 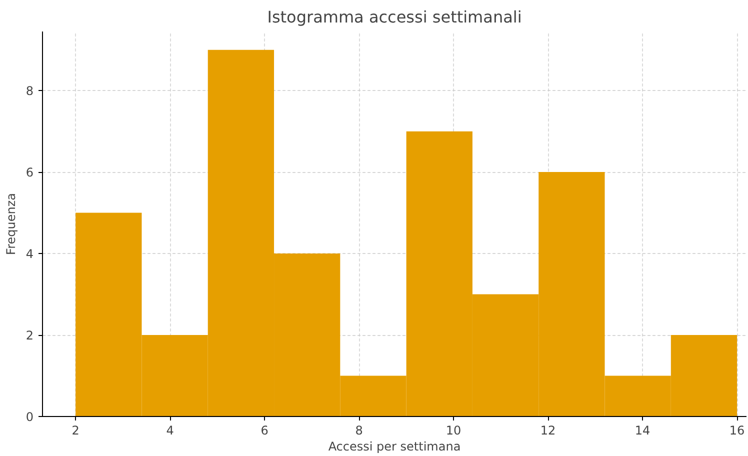 What do you see at coordinates (394, 17) in the screenshot?
I see `chart-title: Istogramma accessi settimanali` at bounding box center [394, 17].